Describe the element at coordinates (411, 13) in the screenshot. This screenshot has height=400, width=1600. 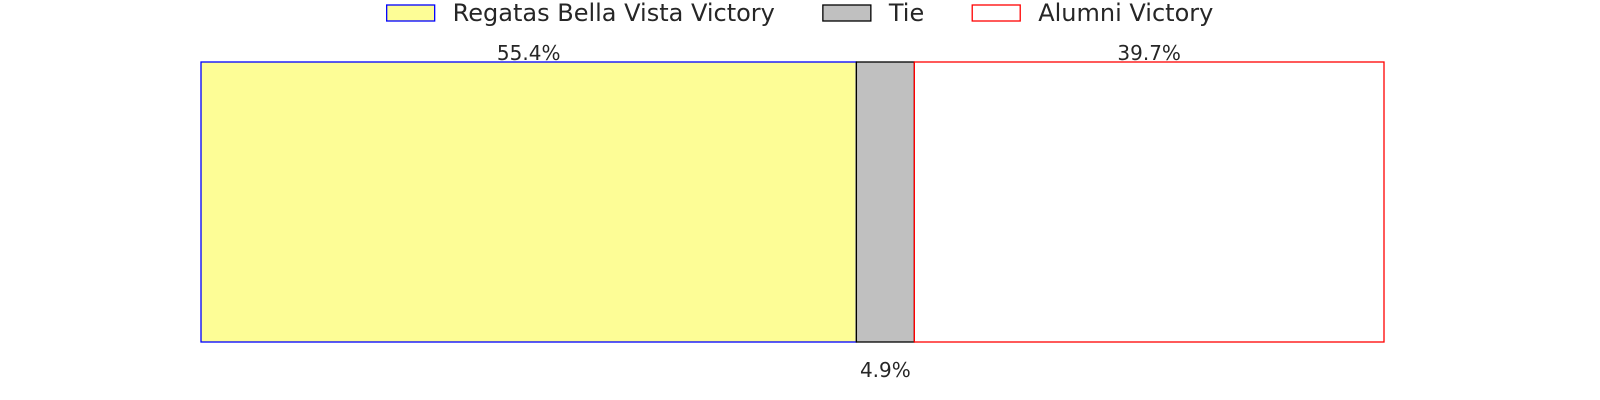
I see `legend-swatch-regatas-bella-vista-victory` at that location.